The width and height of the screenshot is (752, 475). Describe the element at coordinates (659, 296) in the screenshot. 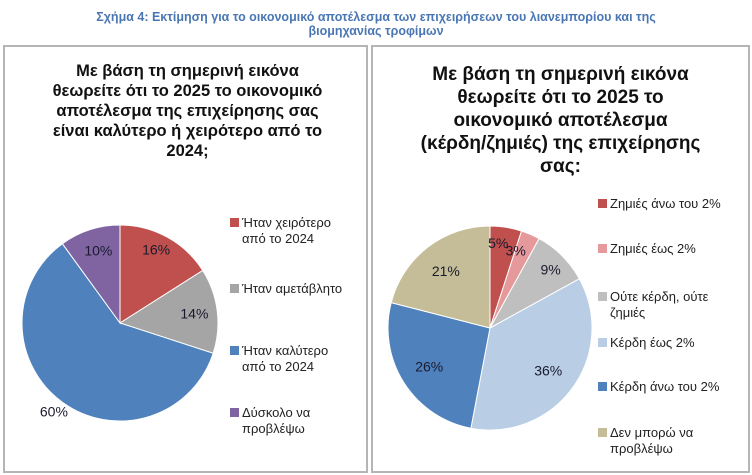

I see `legend-label-line: Ούτε κέρδη, ούτε` at that location.